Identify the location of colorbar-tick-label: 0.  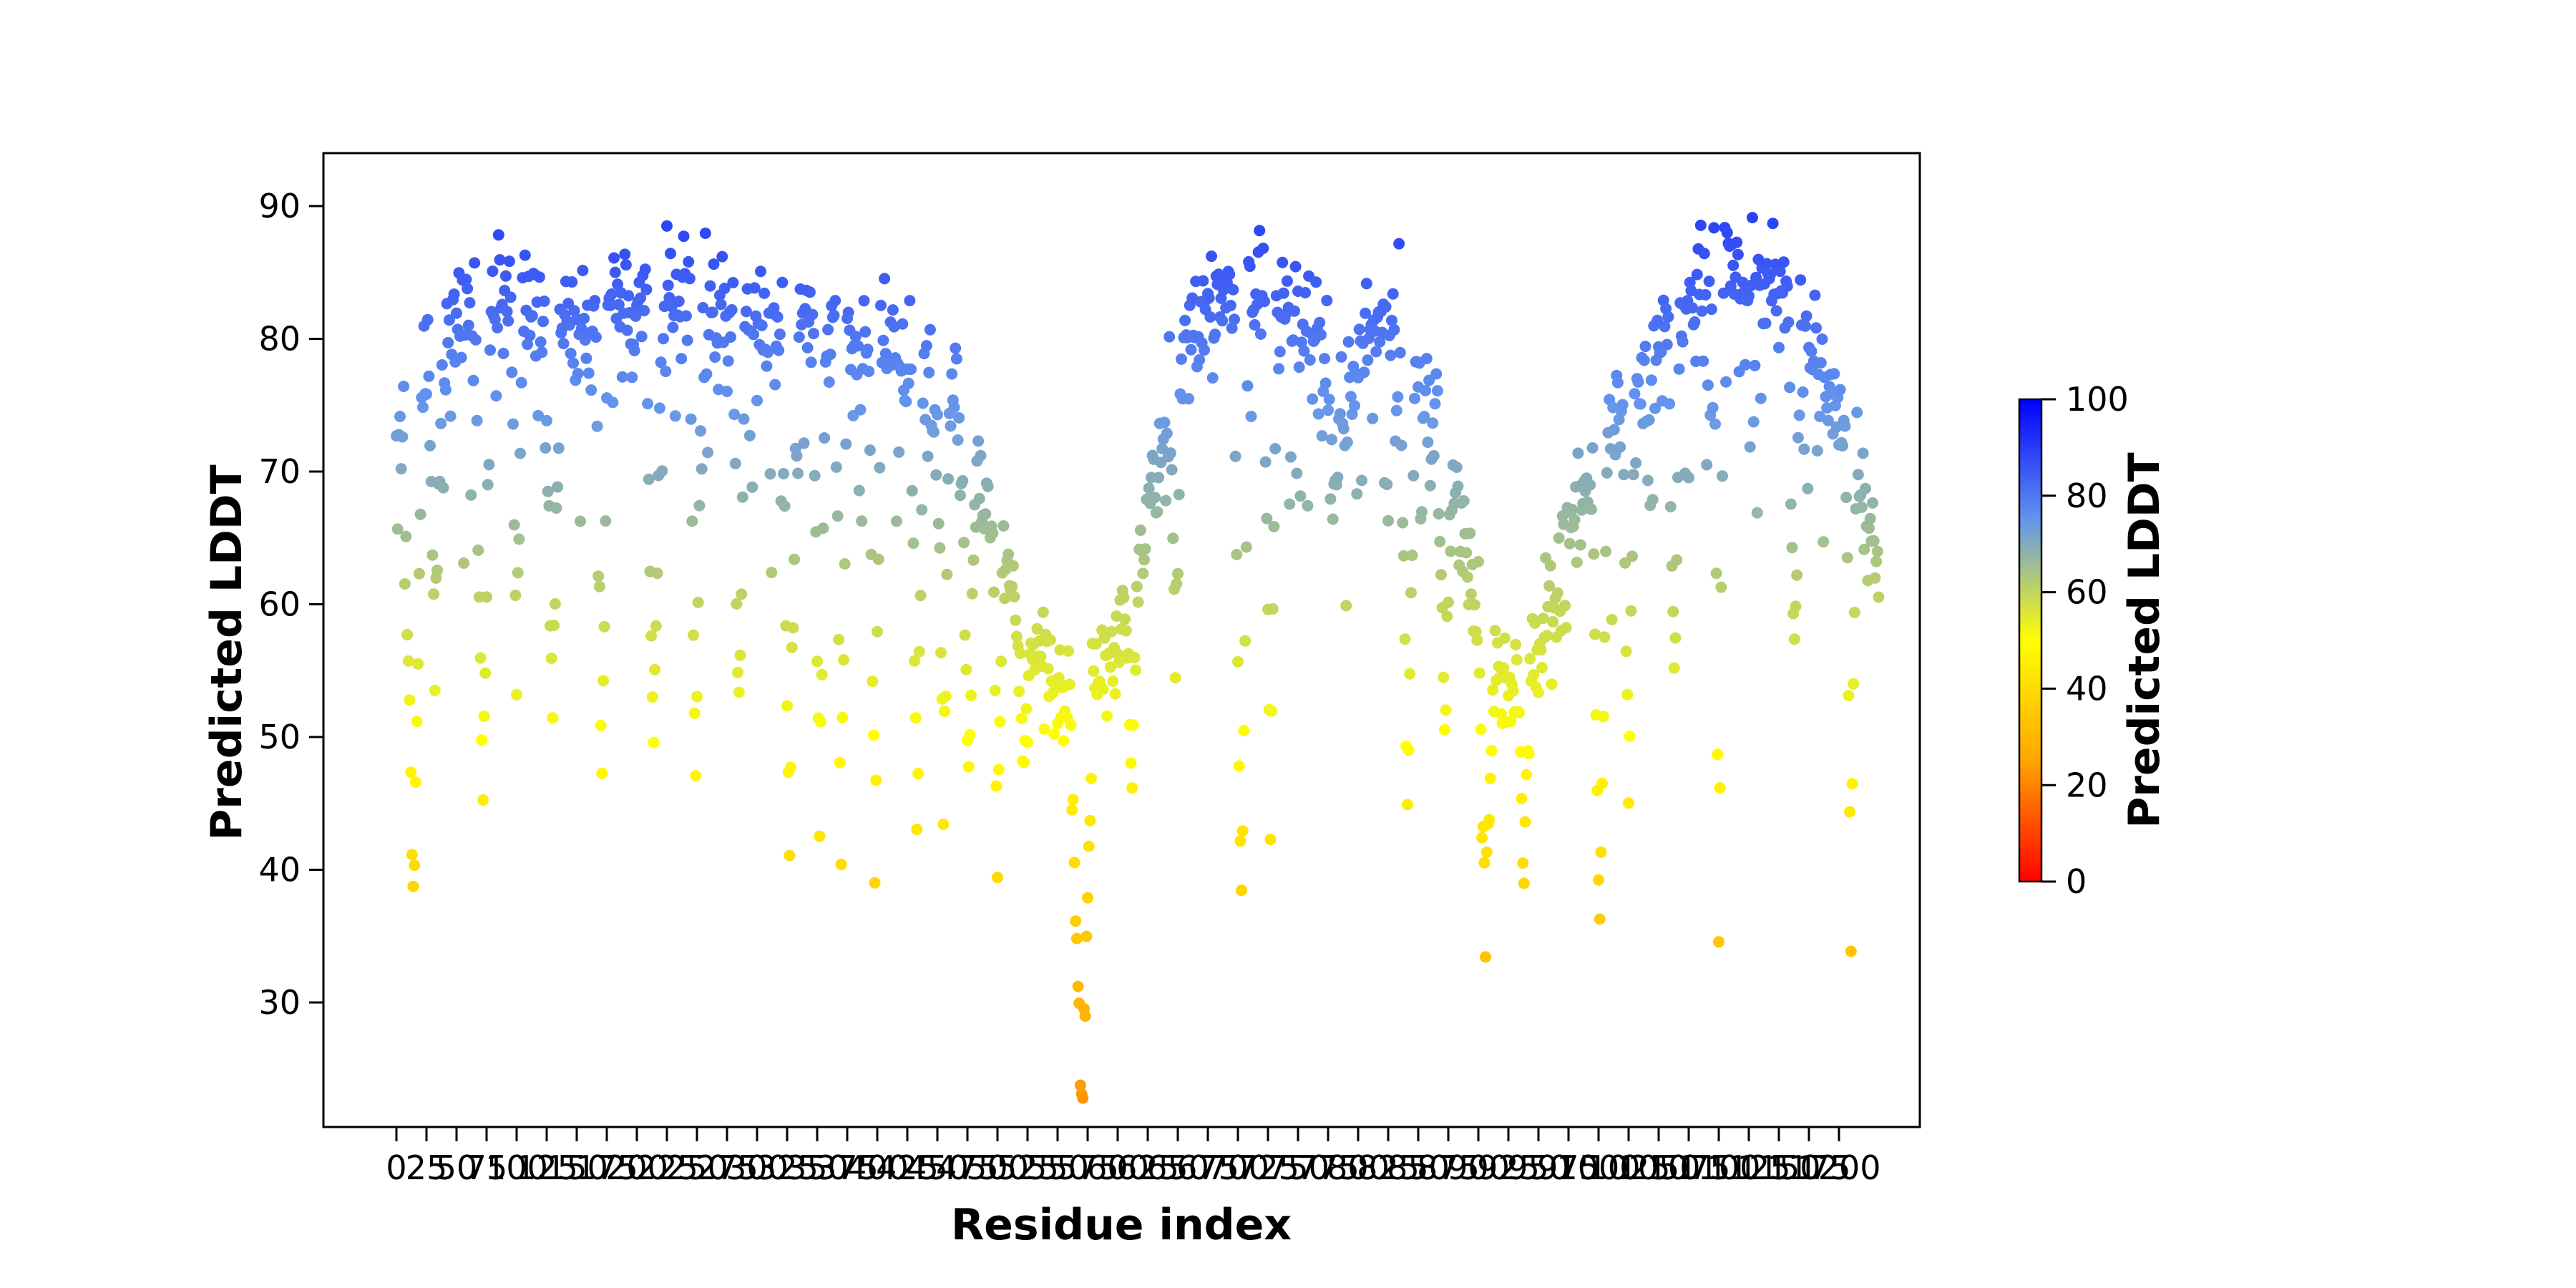
(2076, 881).